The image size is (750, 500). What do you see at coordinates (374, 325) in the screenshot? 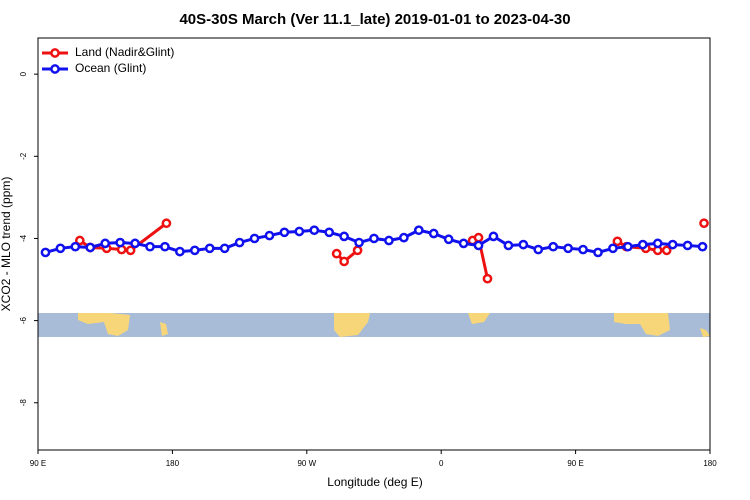
I see `map-strip` at bounding box center [374, 325].